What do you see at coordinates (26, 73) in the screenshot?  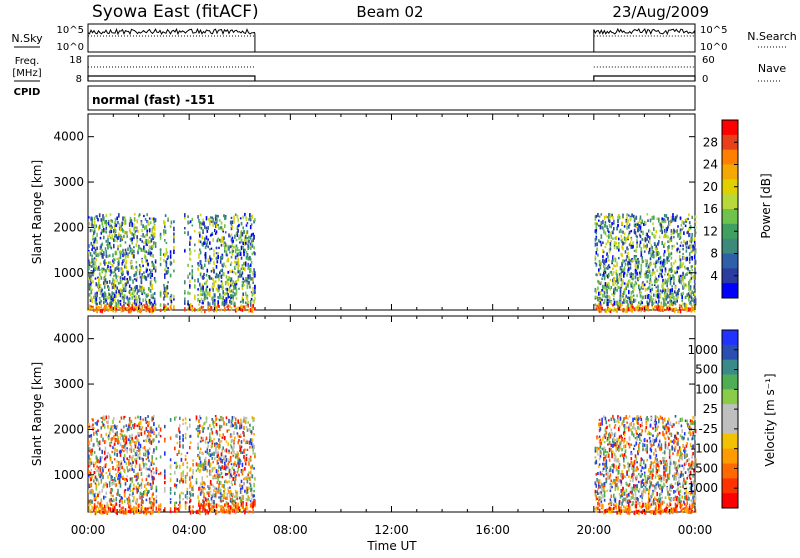 I see `freq-label-line2: [MHz]` at bounding box center [26, 73].